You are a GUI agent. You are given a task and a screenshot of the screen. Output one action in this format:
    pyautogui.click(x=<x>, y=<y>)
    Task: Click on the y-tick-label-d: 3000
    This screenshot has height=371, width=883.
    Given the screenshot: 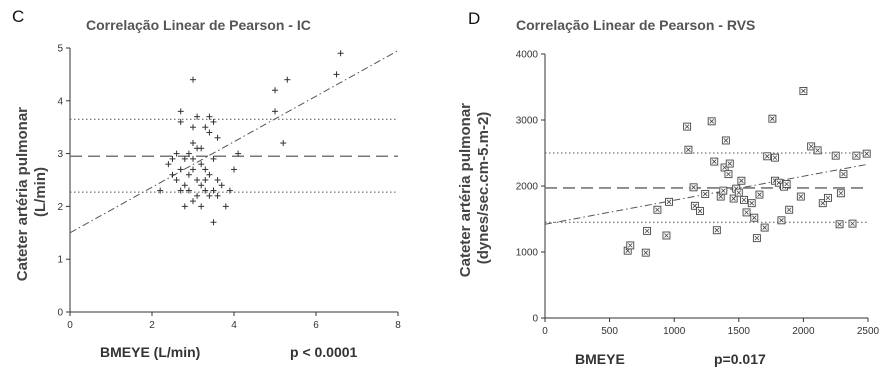 What is the action you would take?
    pyautogui.click(x=527, y=121)
    